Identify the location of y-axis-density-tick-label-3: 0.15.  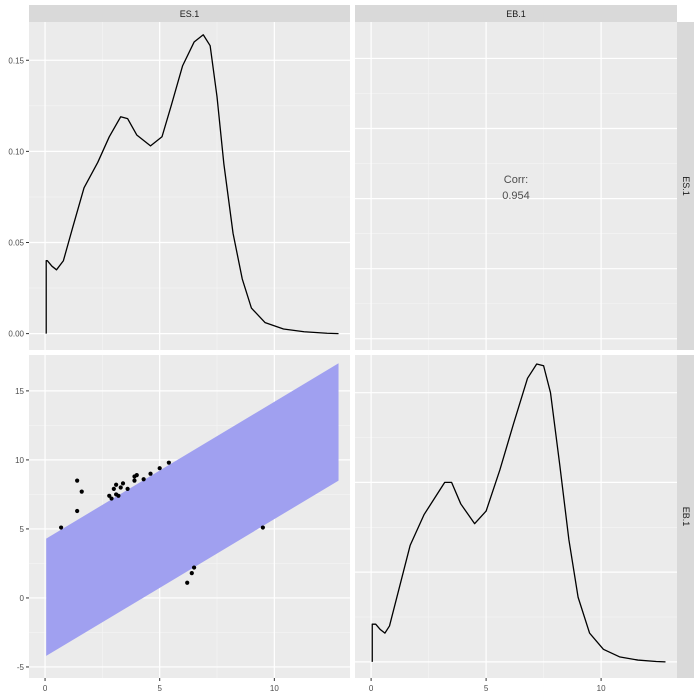
(16, 60).